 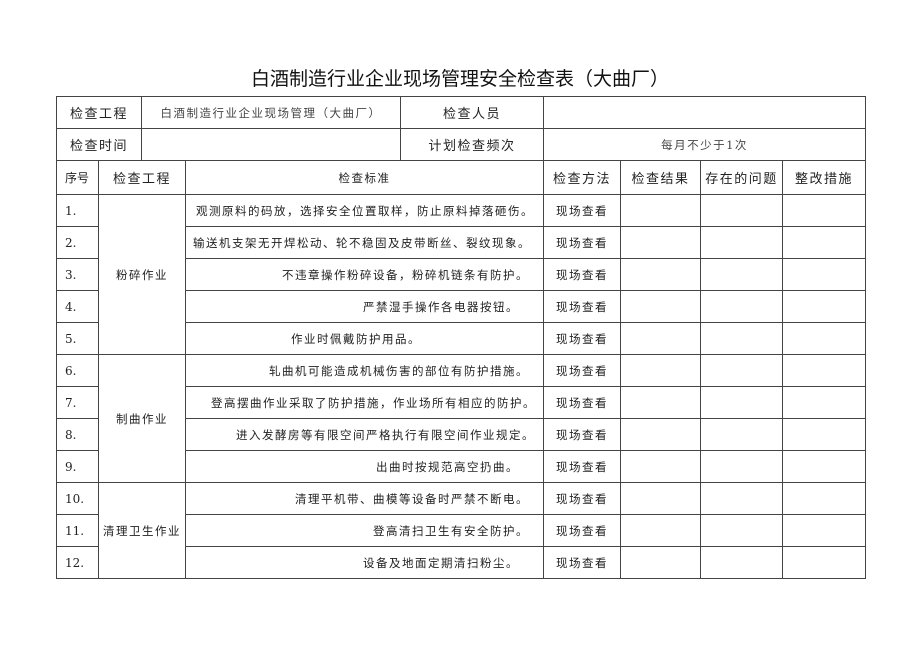 I want to click on row-seq: 12., so click(x=77, y=562).